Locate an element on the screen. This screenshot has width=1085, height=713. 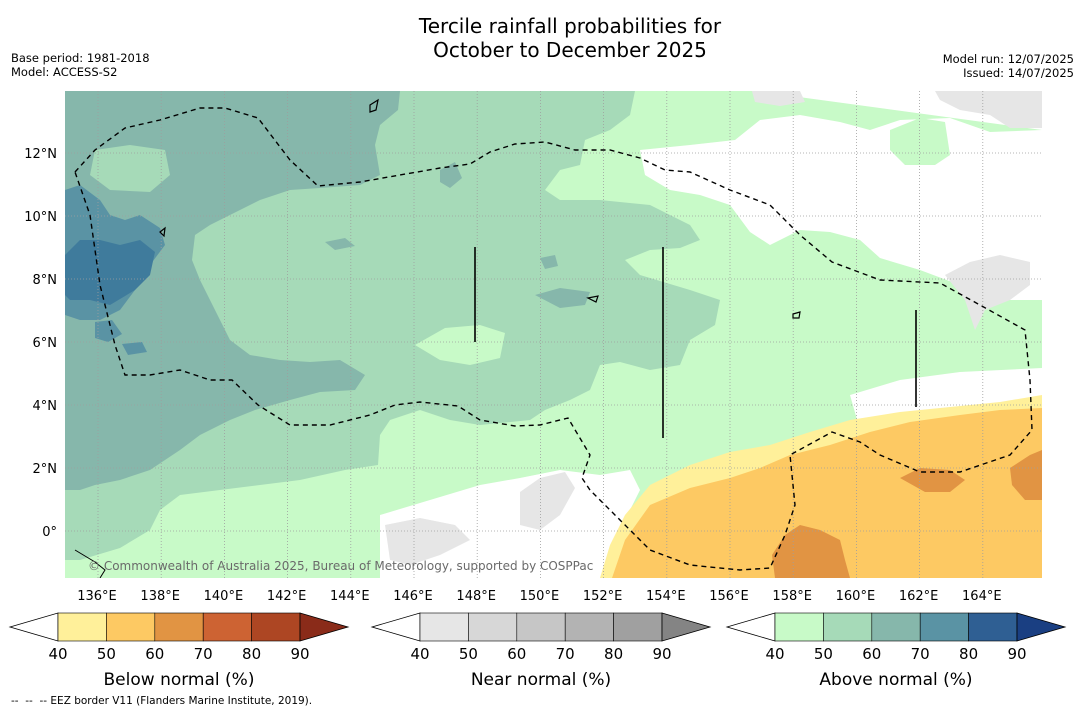
colorbar-3: 40 50 60 70 80 90 Above normal (%) is located at coordinates (896, 651).